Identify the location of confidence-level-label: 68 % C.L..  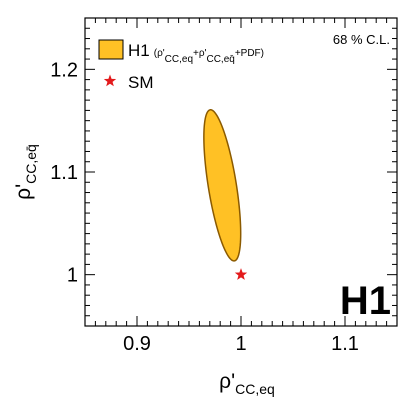
(361, 39).